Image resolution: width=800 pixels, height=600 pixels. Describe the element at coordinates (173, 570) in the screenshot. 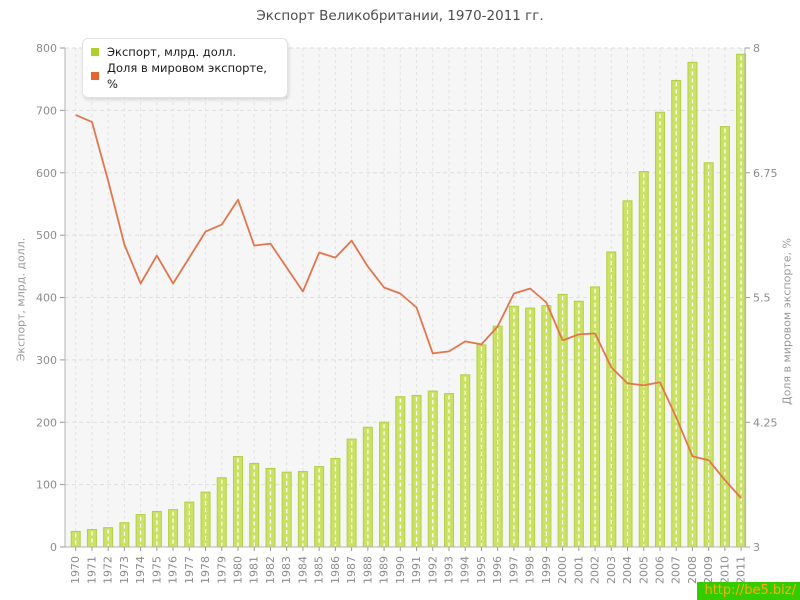

I see `x-axis-tick-label: 1976` at that location.